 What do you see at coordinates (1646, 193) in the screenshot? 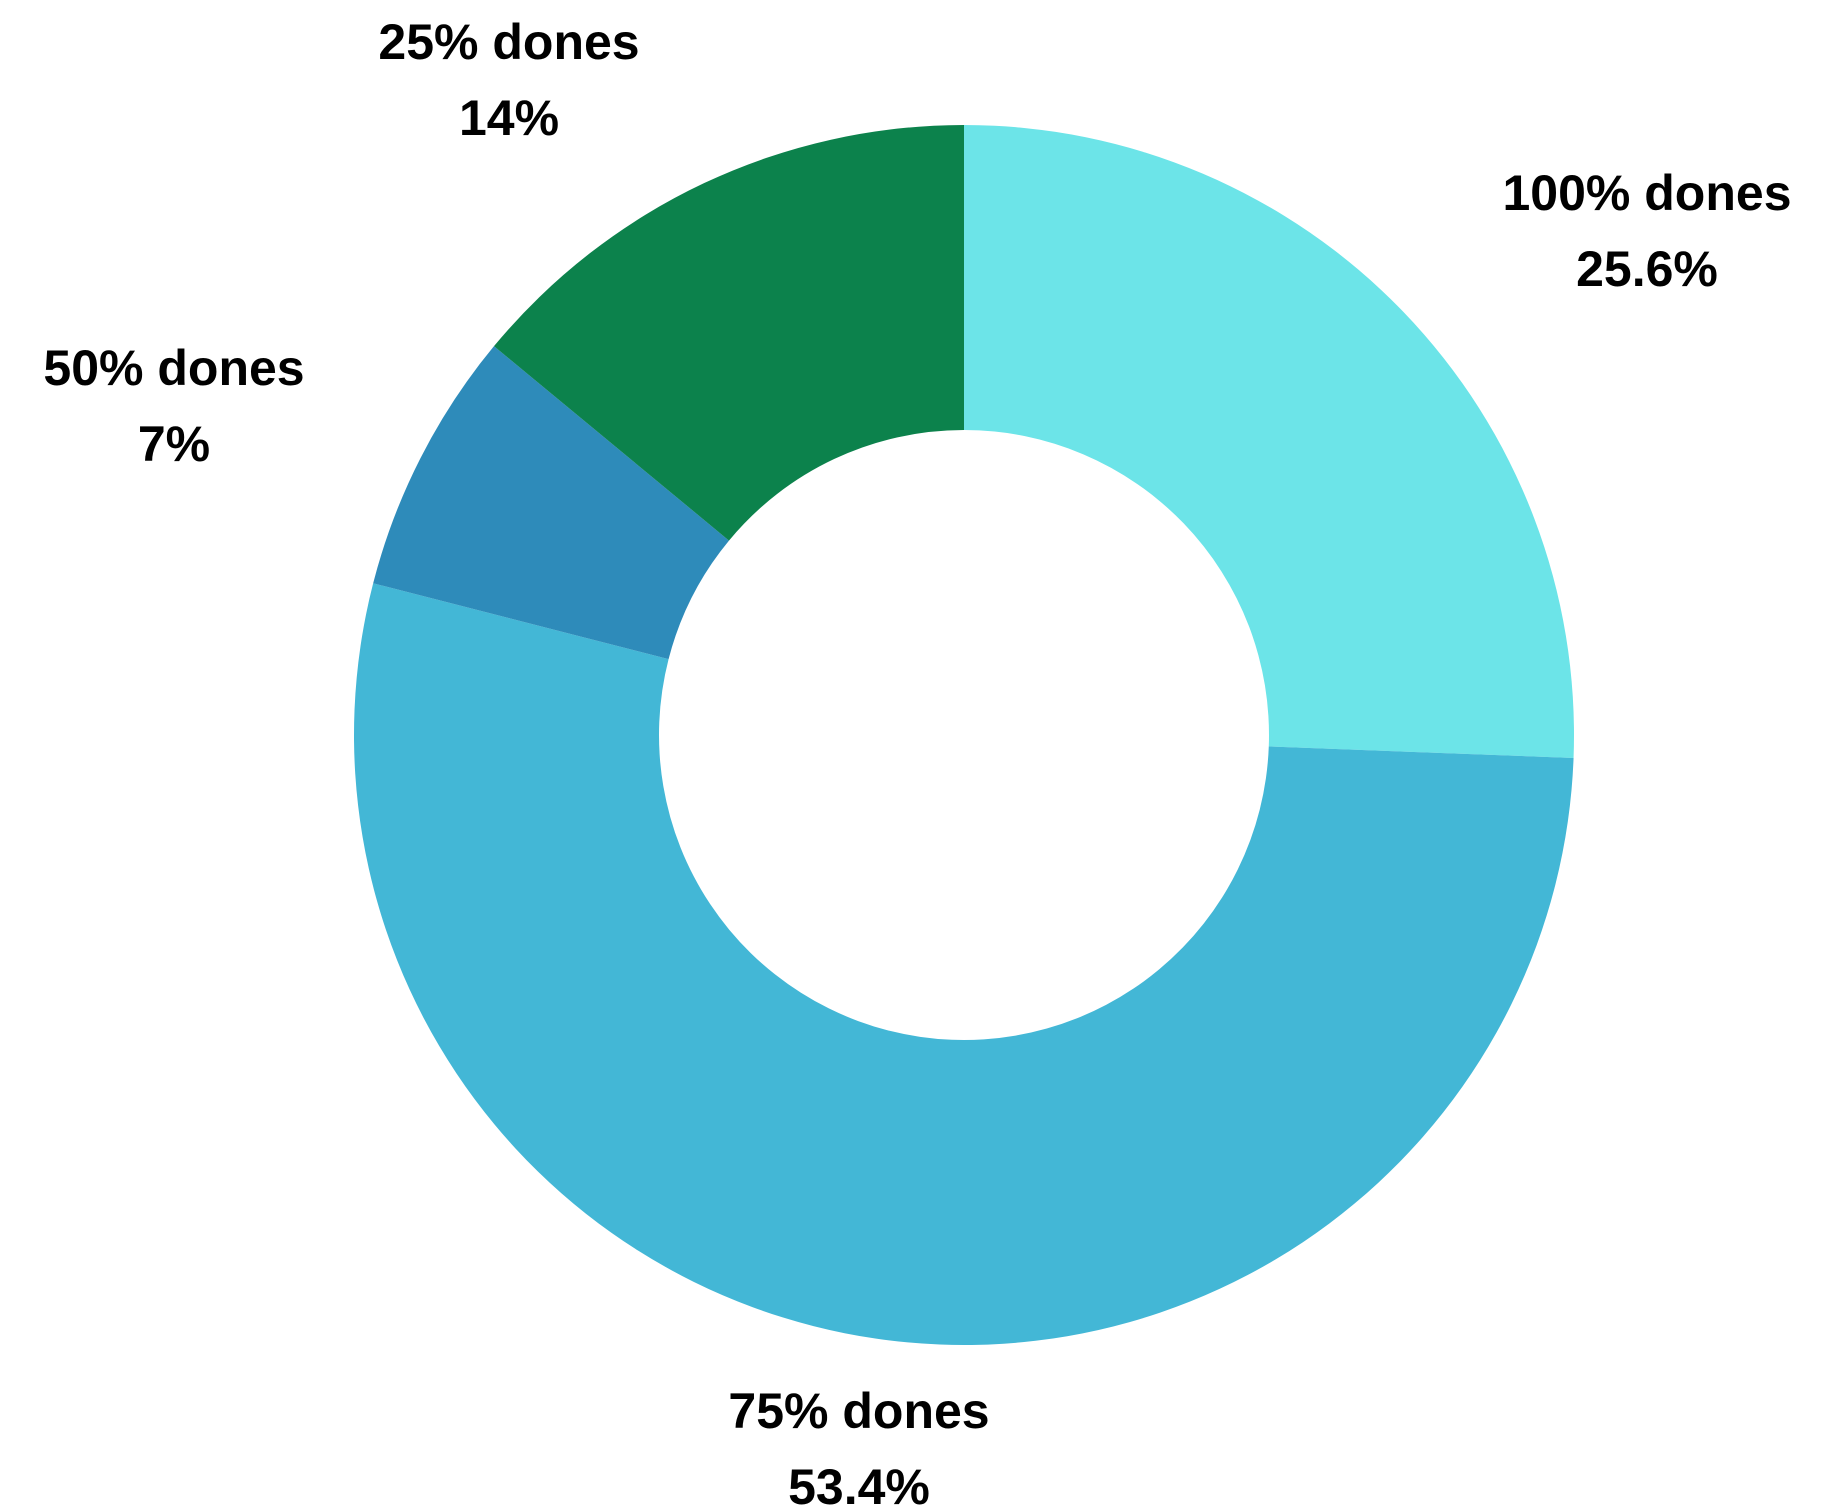
I see `slice-label: 100% dones` at bounding box center [1646, 193].